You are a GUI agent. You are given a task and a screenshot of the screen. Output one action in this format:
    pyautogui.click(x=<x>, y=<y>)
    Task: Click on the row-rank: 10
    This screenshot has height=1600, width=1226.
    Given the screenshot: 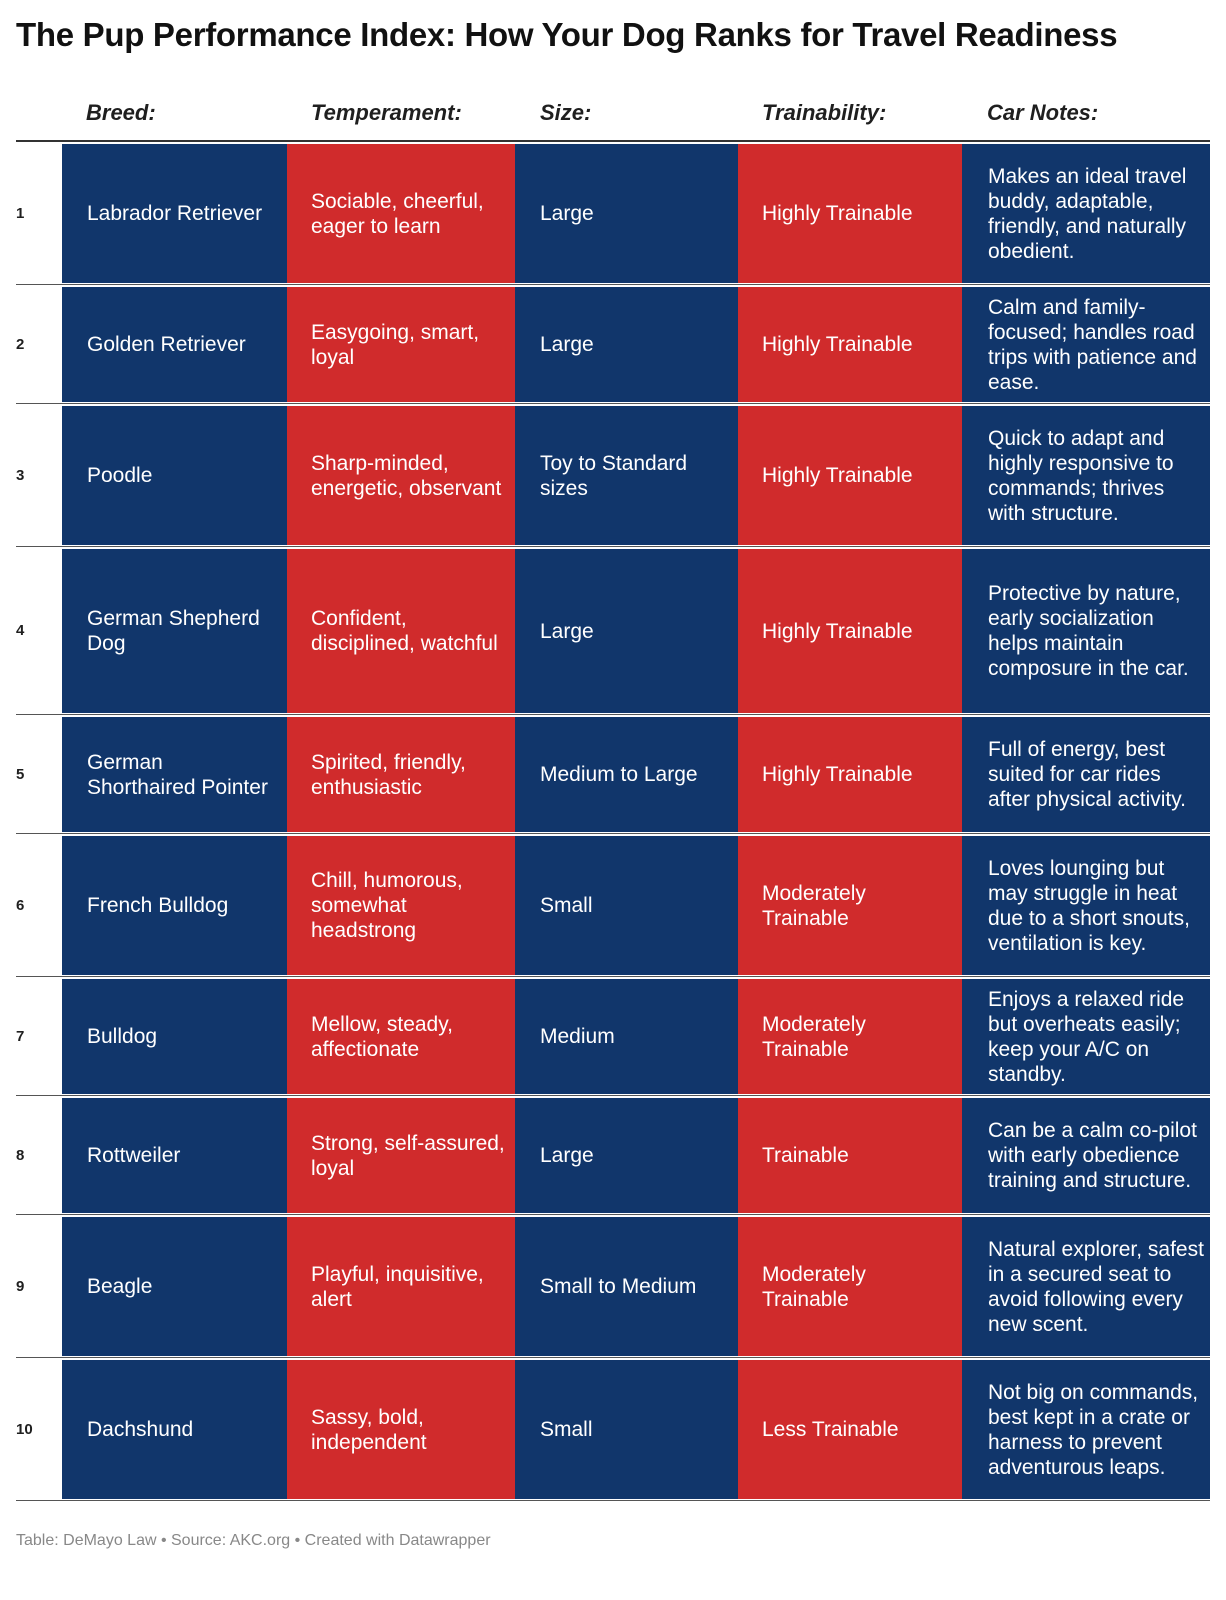 What is the action you would take?
    pyautogui.click(x=24, y=1429)
    